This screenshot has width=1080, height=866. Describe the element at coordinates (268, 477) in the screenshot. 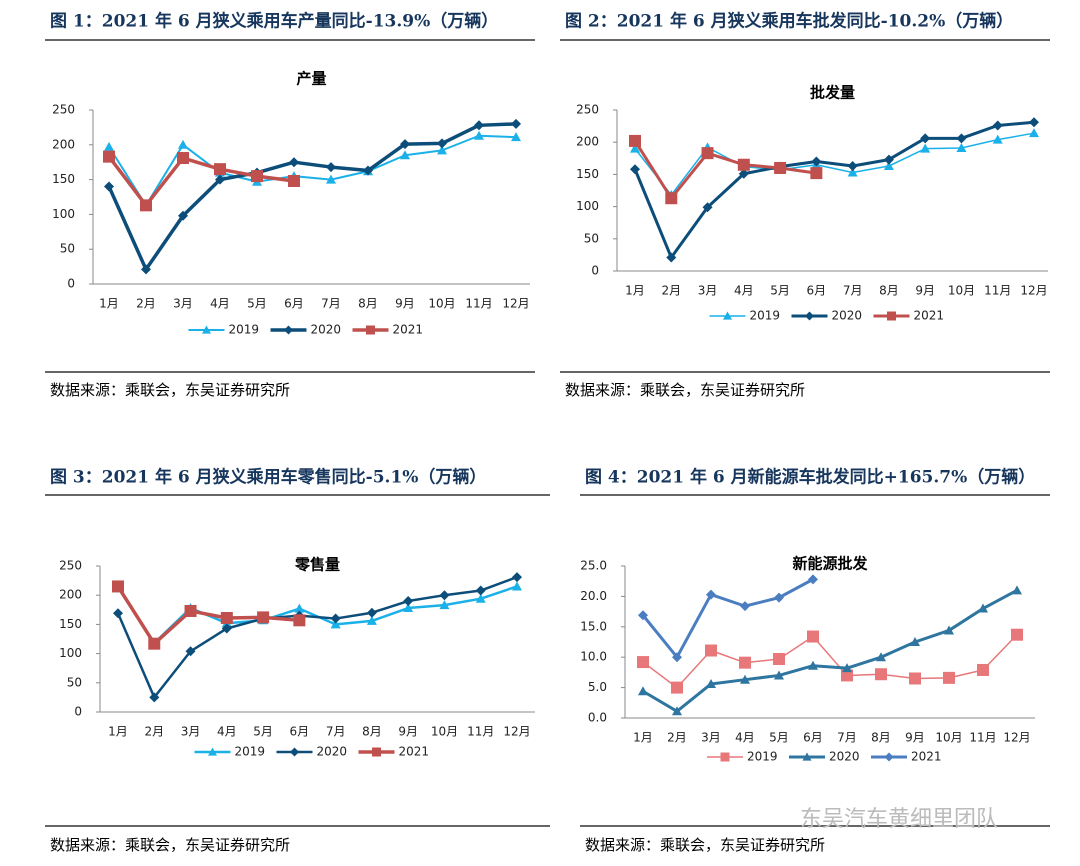

I see `figure-caption: 图 3：2021 年 6 月狭义乘用车零售同比-5.1%（万辆）` at that location.